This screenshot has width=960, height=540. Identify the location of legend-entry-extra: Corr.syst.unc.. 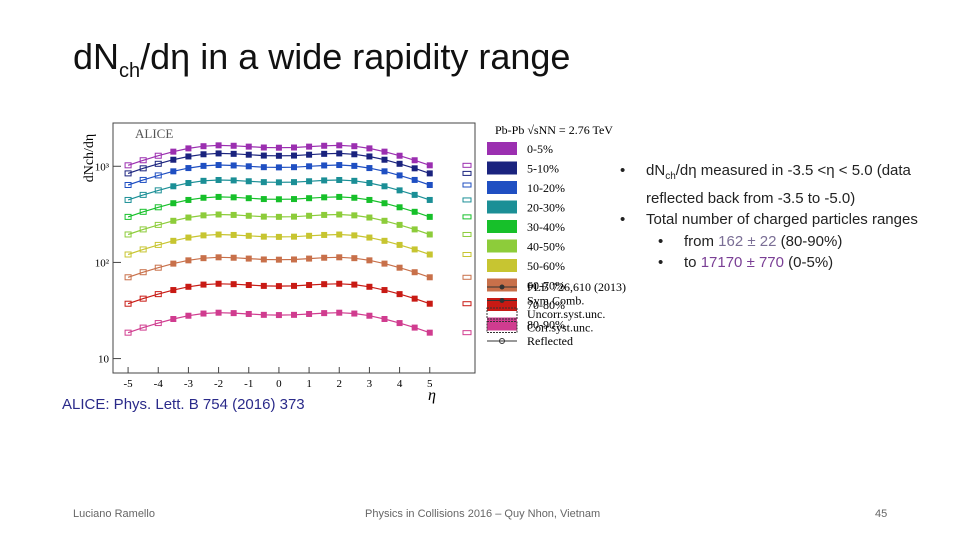
(560, 328).